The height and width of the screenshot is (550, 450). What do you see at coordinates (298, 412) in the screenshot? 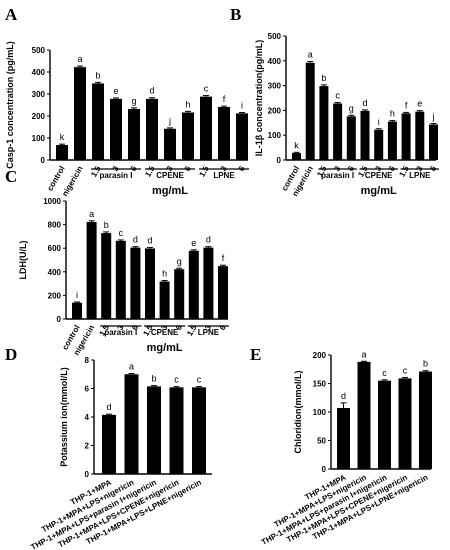
I see `y-axis-label: Chloridion(mmol/L)` at bounding box center [298, 412].